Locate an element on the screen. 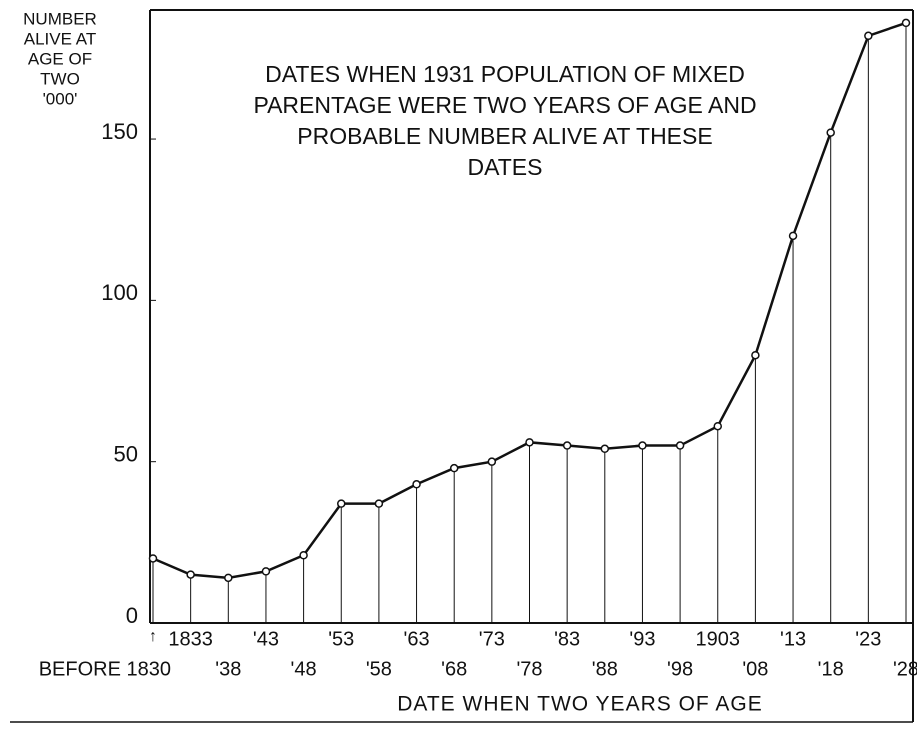 This screenshot has height=729, width=917. x-tick-label: '83 is located at coordinates (567, 639).